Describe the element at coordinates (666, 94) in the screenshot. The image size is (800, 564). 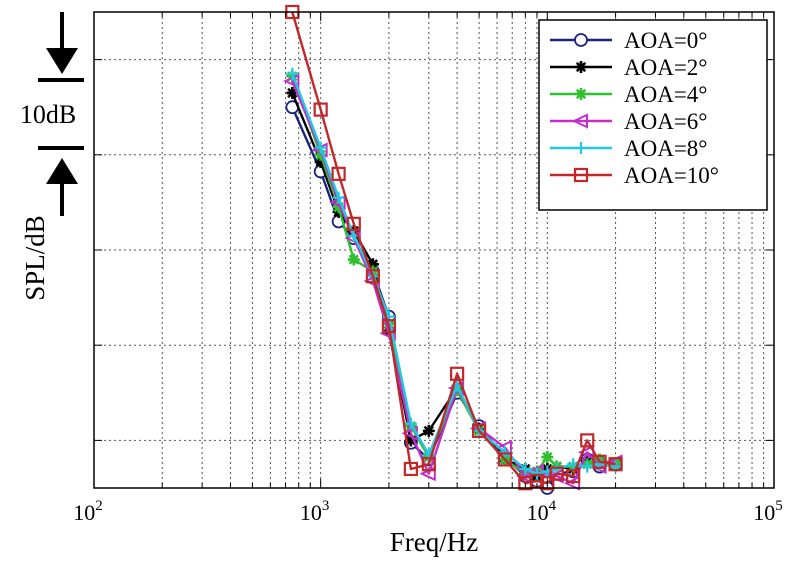
I see `legend-label: AOA=4°` at that location.